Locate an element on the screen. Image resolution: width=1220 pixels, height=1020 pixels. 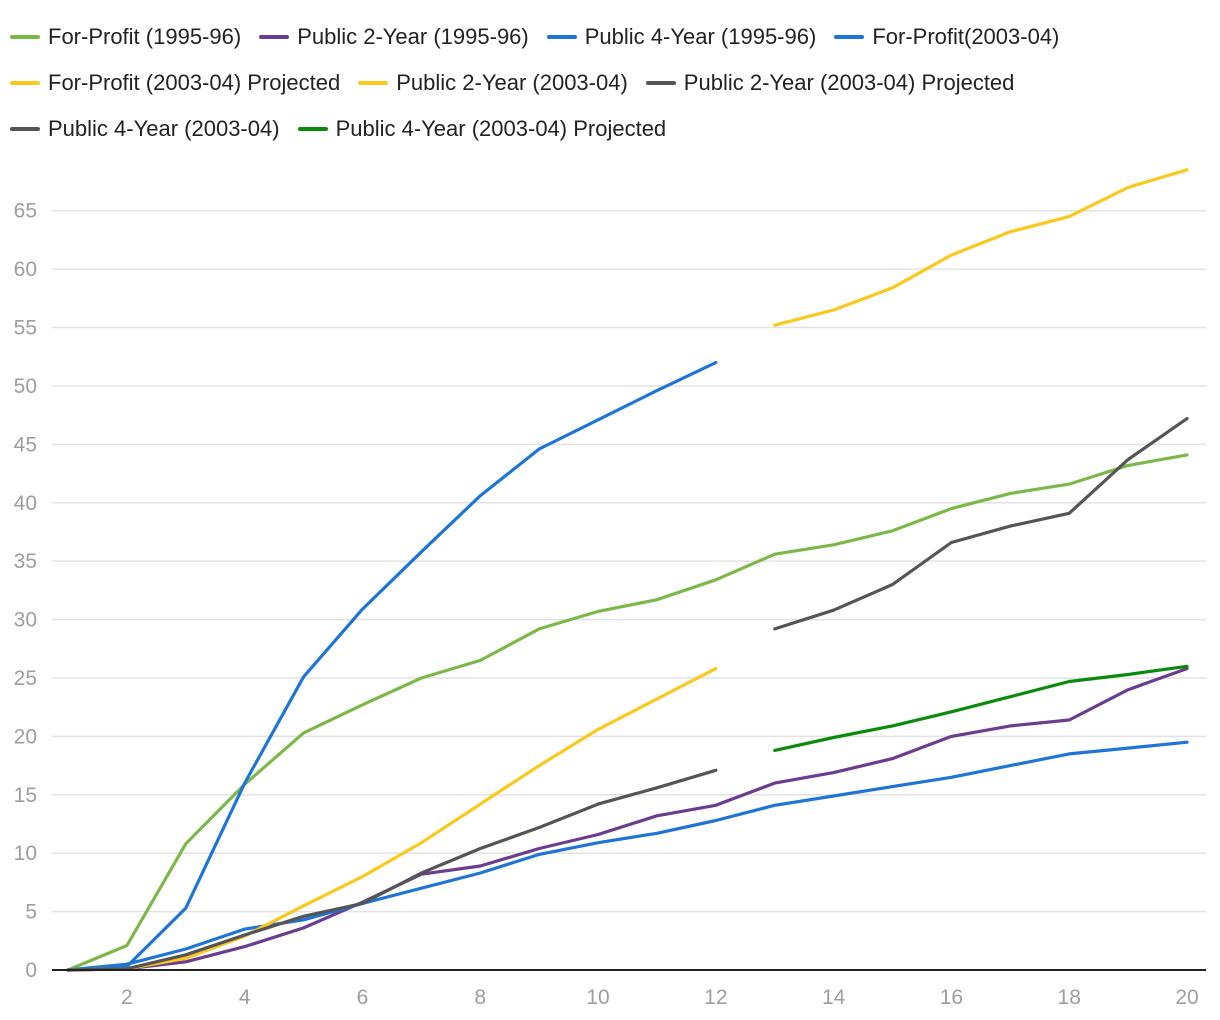
x-tick-label: 2 is located at coordinates (127, 997).